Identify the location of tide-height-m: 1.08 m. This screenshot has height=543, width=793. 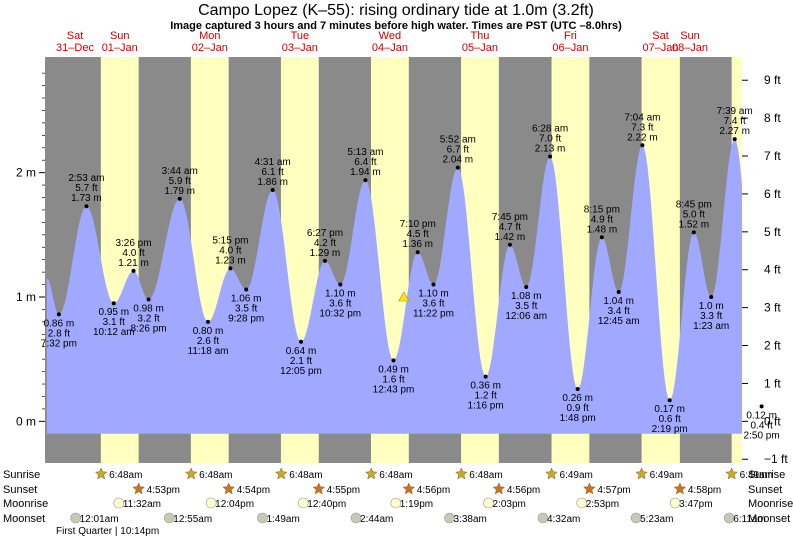
(526, 296).